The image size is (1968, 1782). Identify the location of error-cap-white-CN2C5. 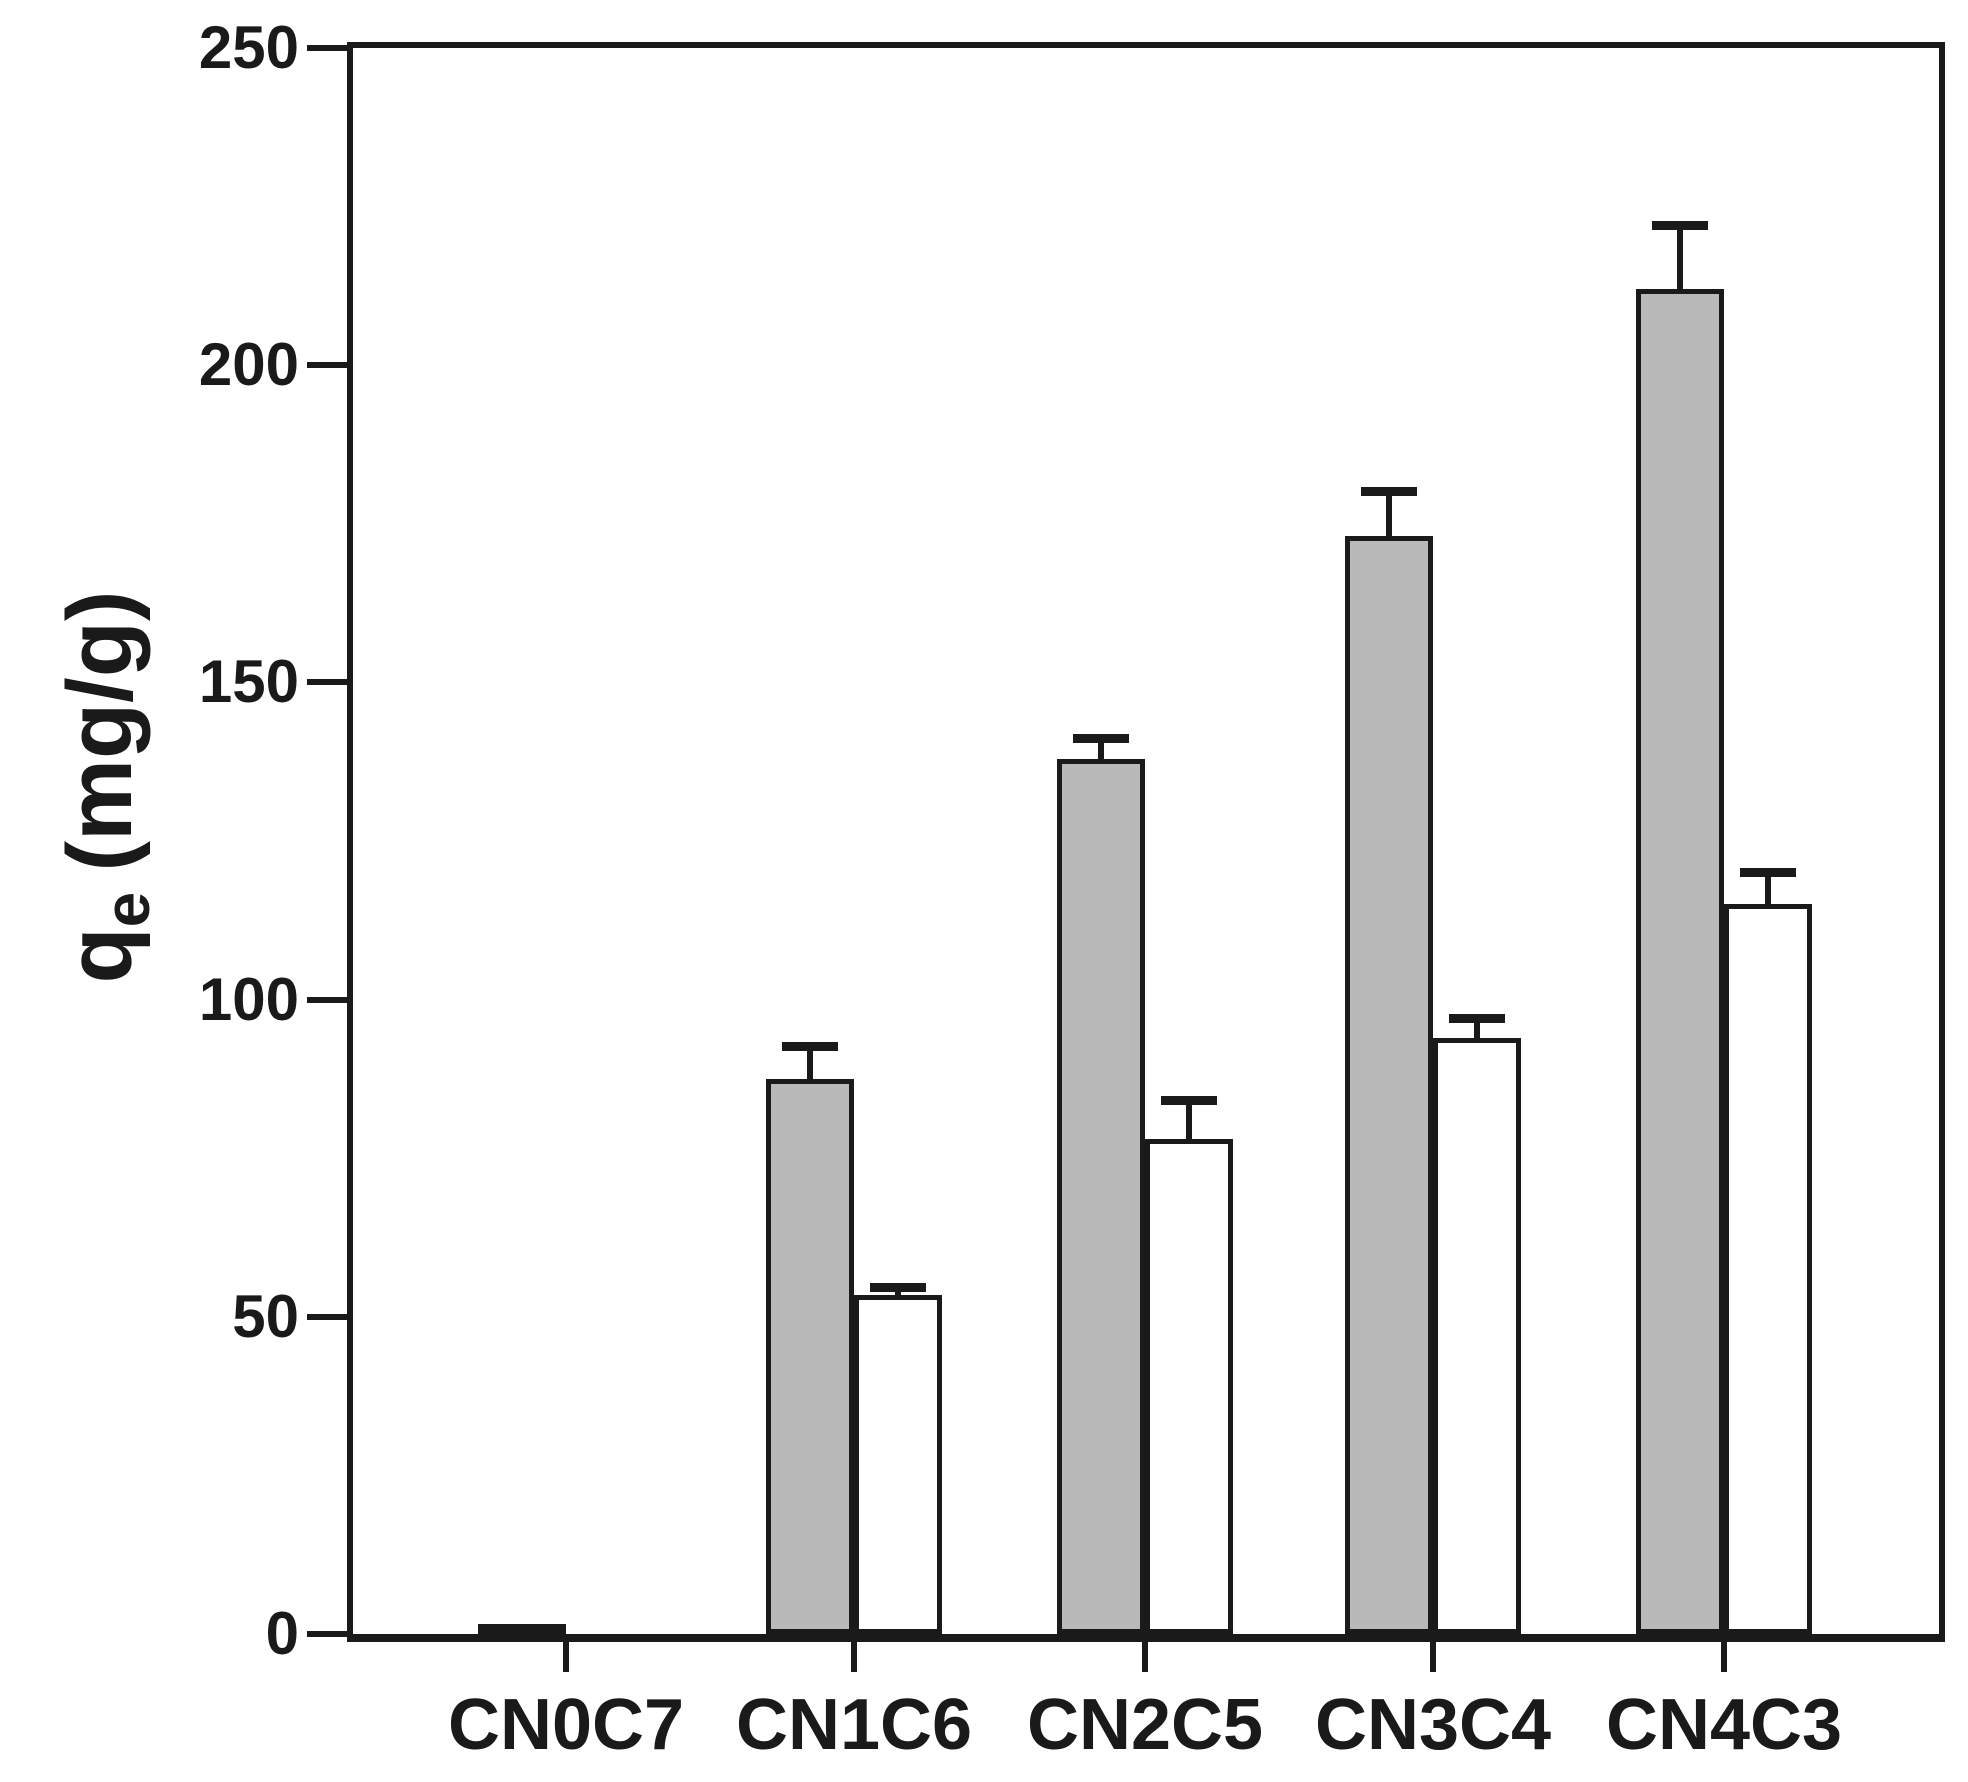
(1189, 1100).